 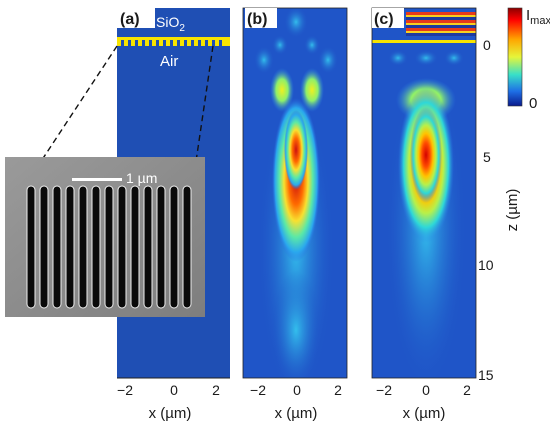 I want to click on colorbar: Imax 0, so click(x=528, y=59).